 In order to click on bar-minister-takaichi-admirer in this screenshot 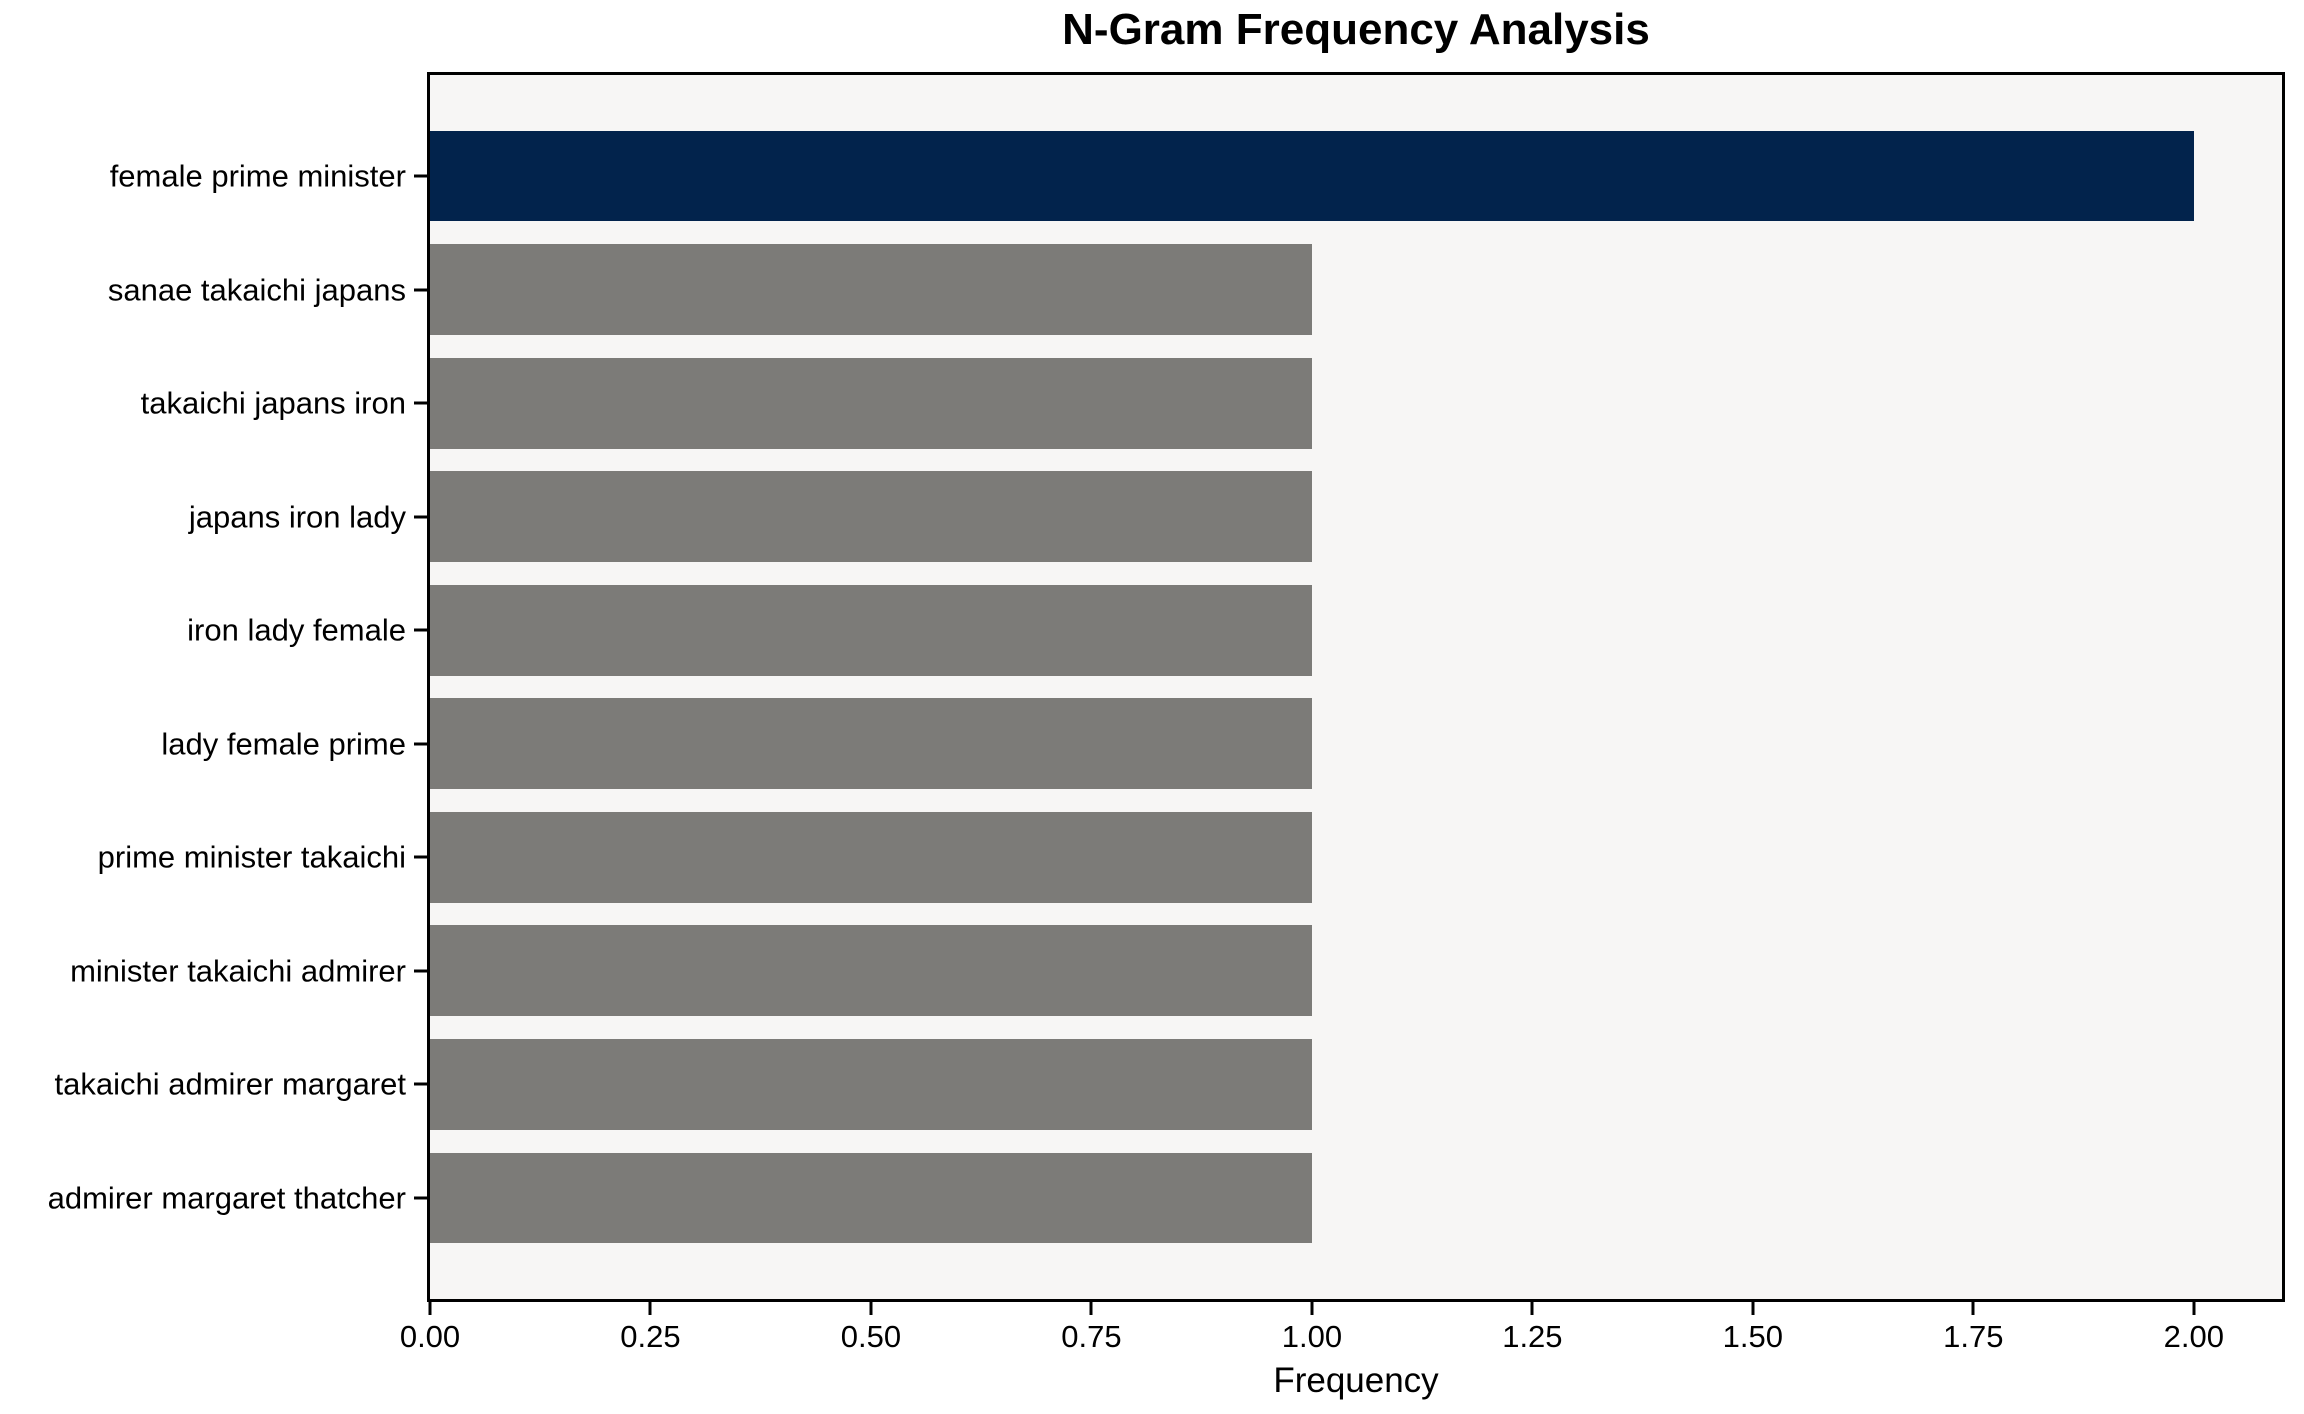, I will do `click(871, 971)`.